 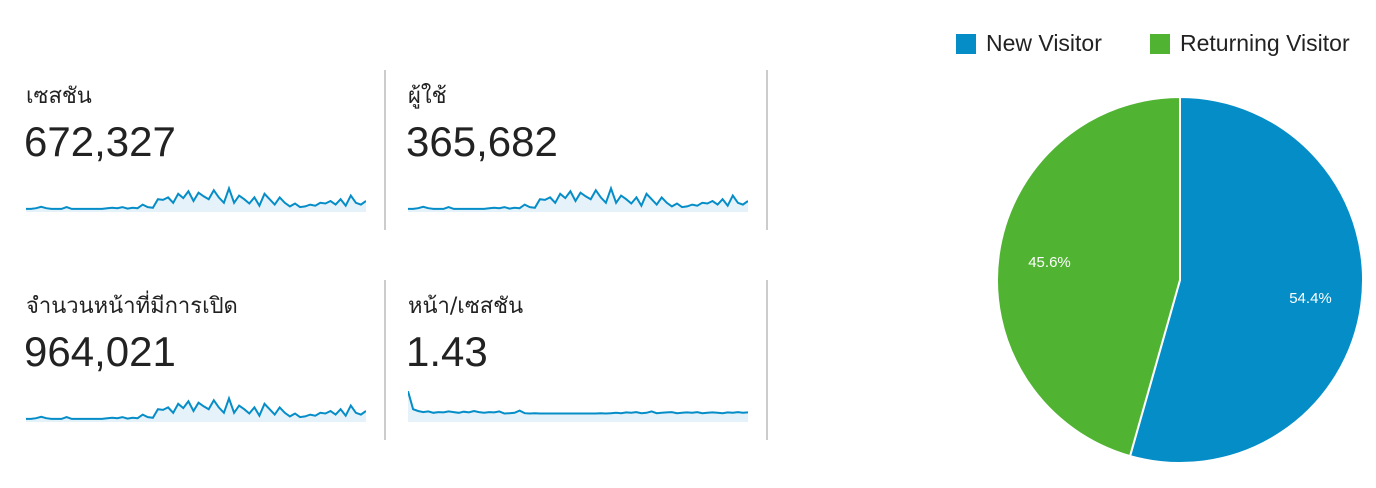 I want to click on metric-label: หน้า/เซสชัน, so click(x=466, y=306).